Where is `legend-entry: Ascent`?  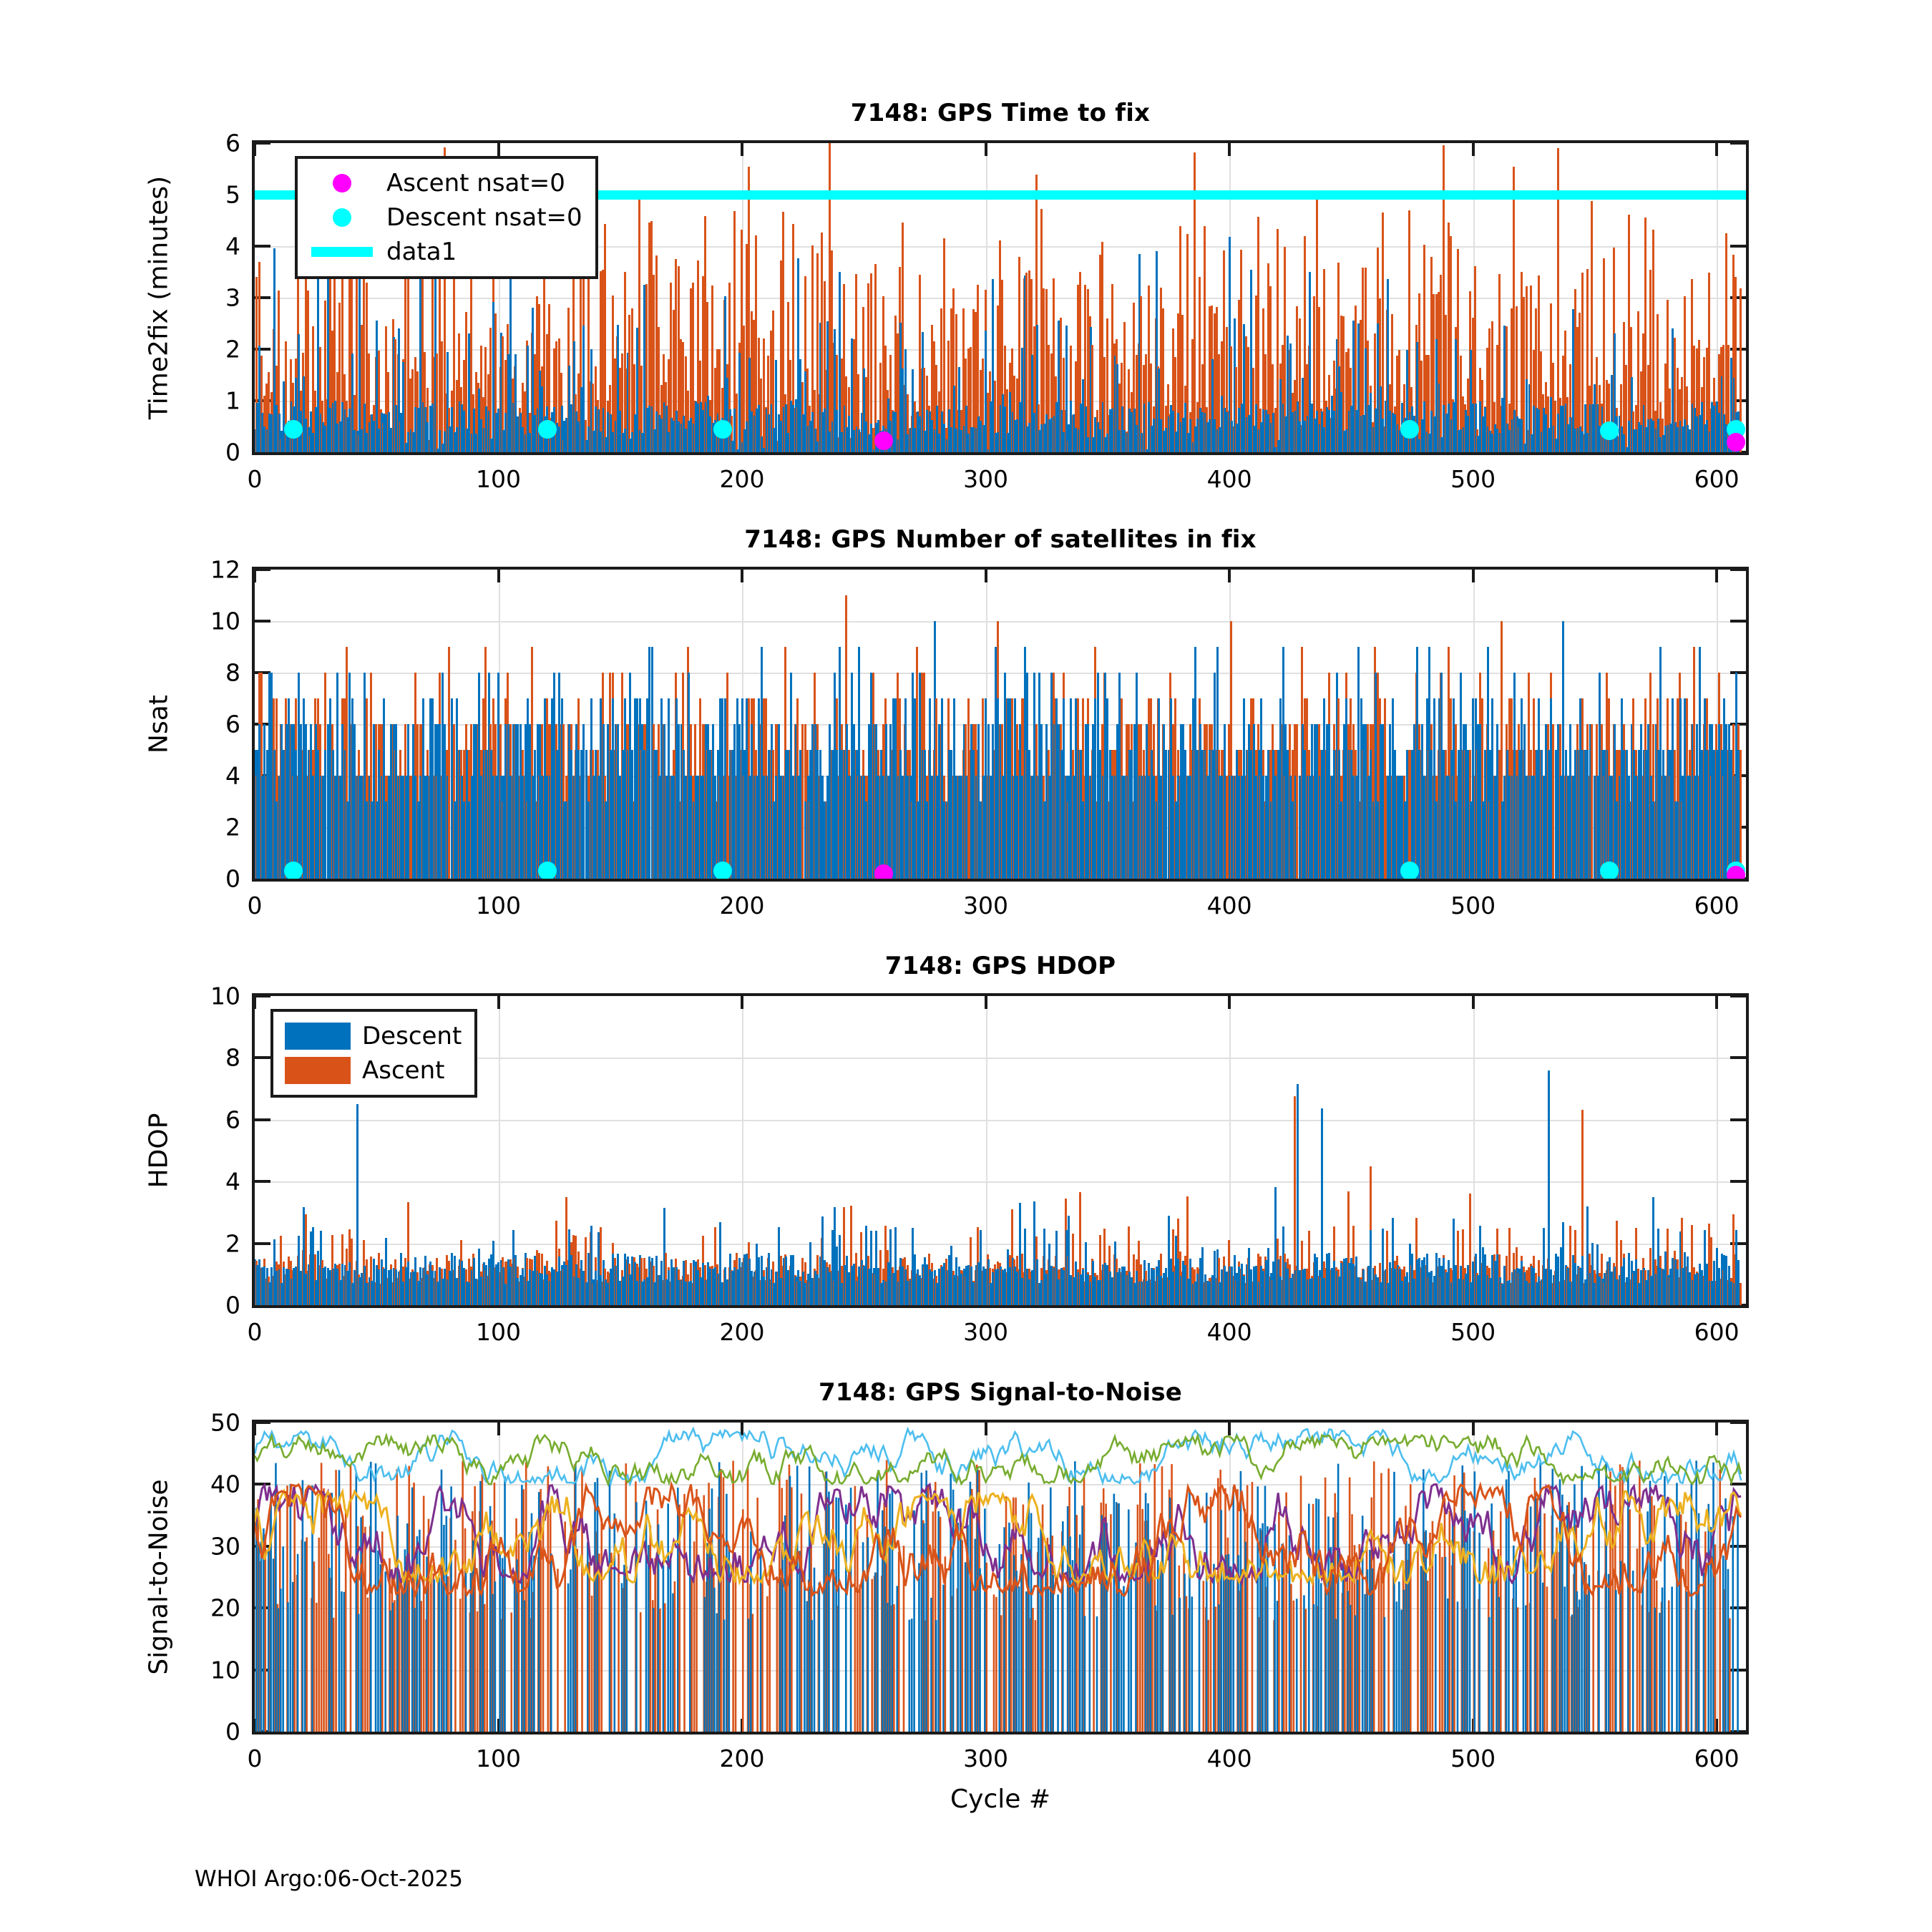 legend-entry: Ascent is located at coordinates (372, 1070).